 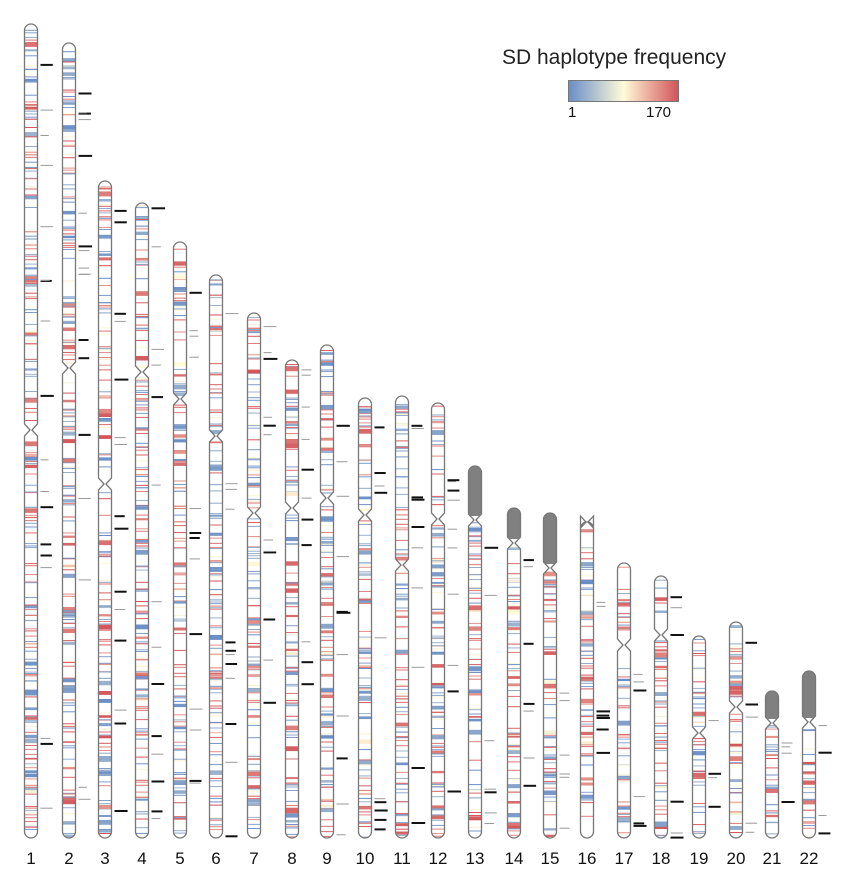 I want to click on chromosome-label-20: 20, so click(x=736, y=858).